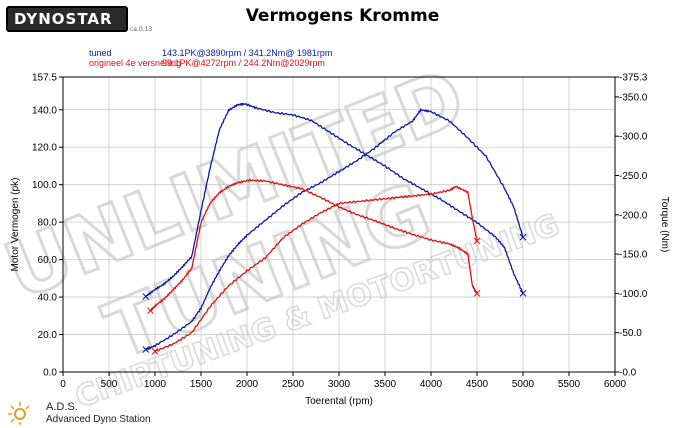  I want to click on ads-title: A.D.S., so click(62, 407).